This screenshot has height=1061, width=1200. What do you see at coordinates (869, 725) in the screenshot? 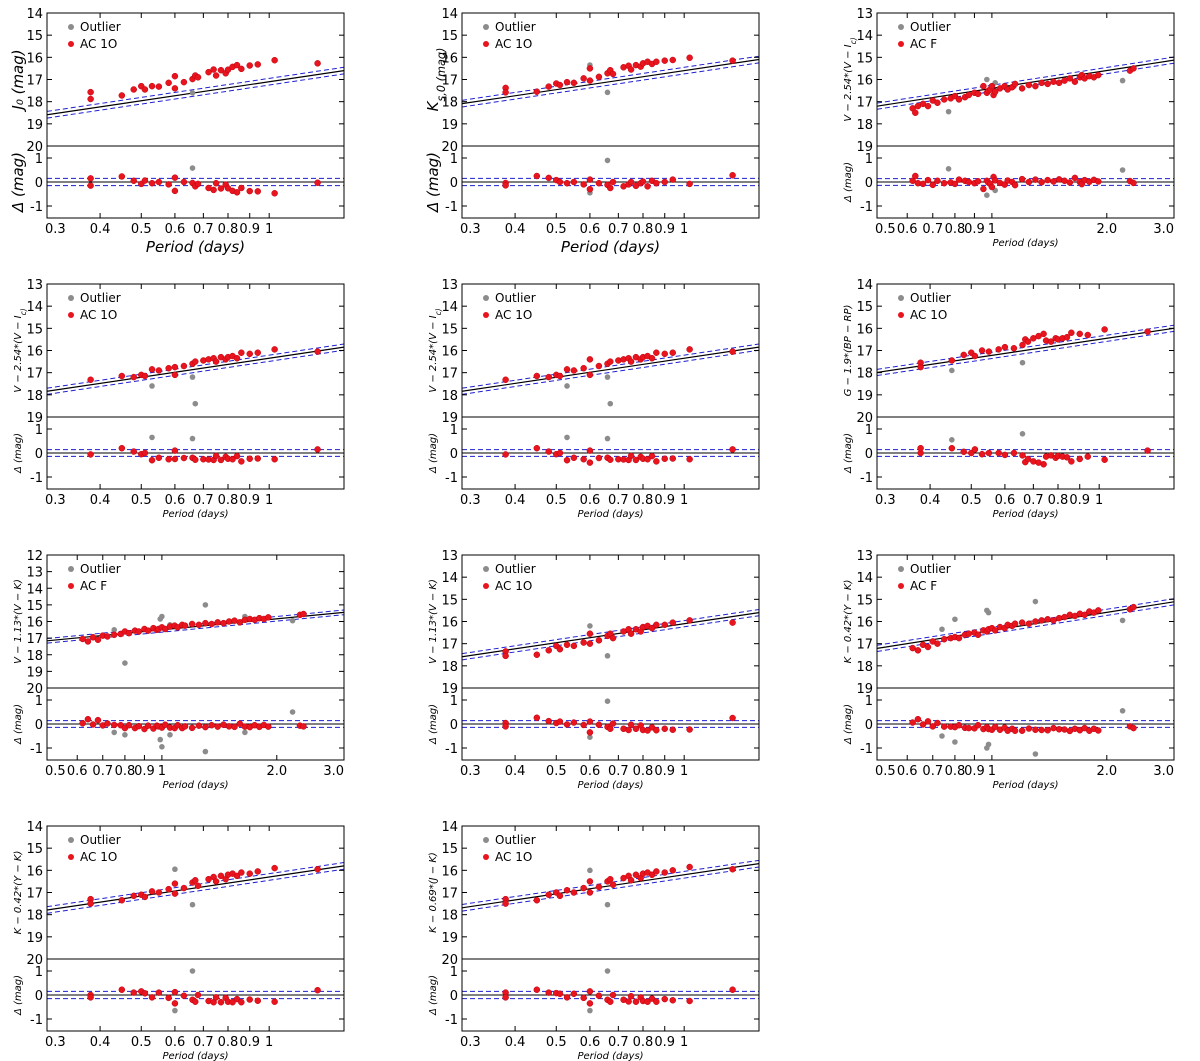
I see `resid-y-tick-label: 0` at bounding box center [869, 725].